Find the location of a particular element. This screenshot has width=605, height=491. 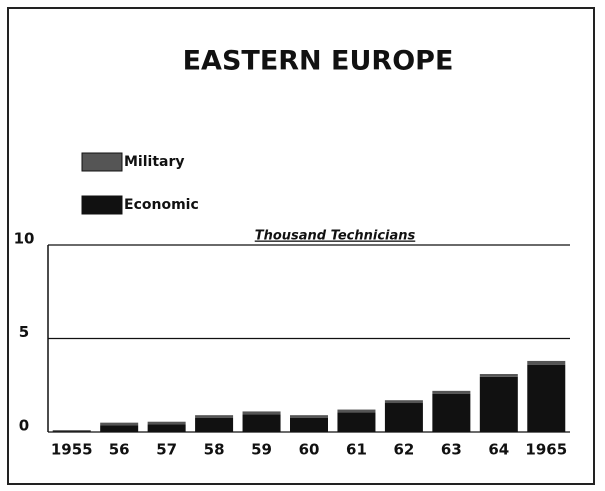

x-tick-label: 58 is located at coordinates (214, 450).